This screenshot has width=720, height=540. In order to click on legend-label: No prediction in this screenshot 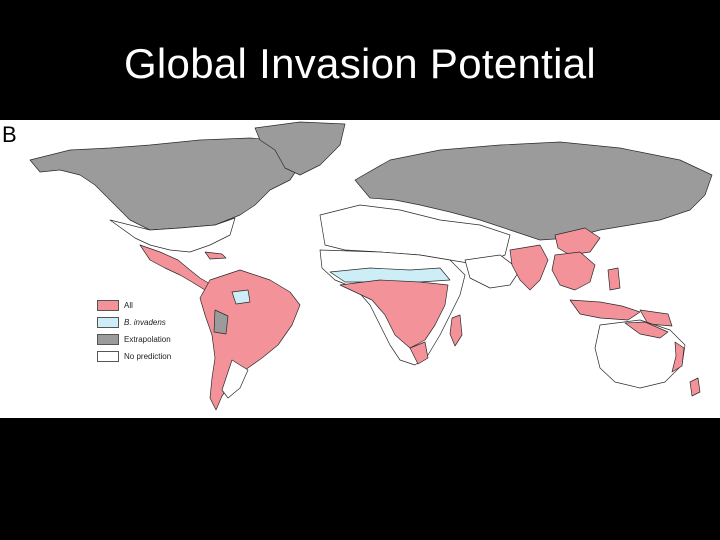, I will do `click(148, 356)`.